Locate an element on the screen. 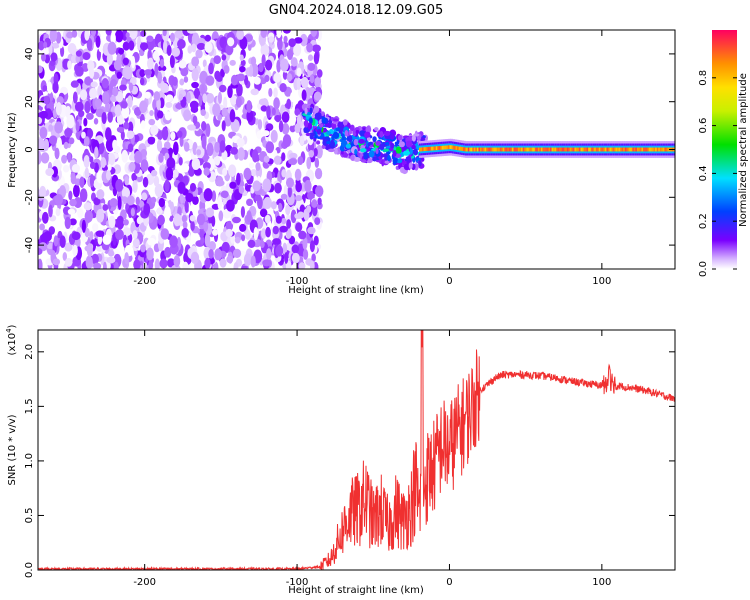  svg-text: (x104) is located at coordinates (11, 339).